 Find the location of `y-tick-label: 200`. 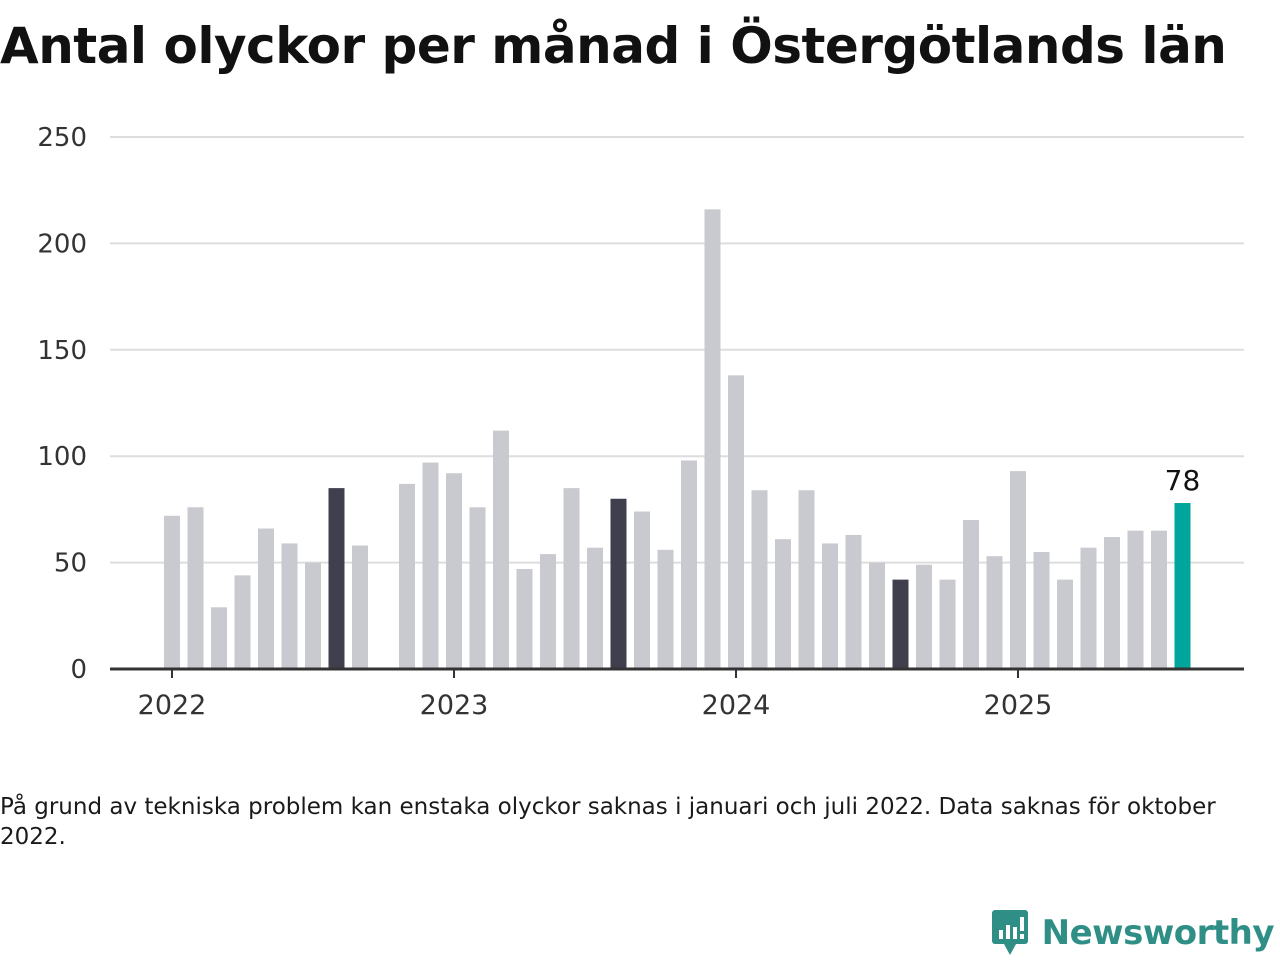

y-tick-label: 200 is located at coordinates (62, 244).